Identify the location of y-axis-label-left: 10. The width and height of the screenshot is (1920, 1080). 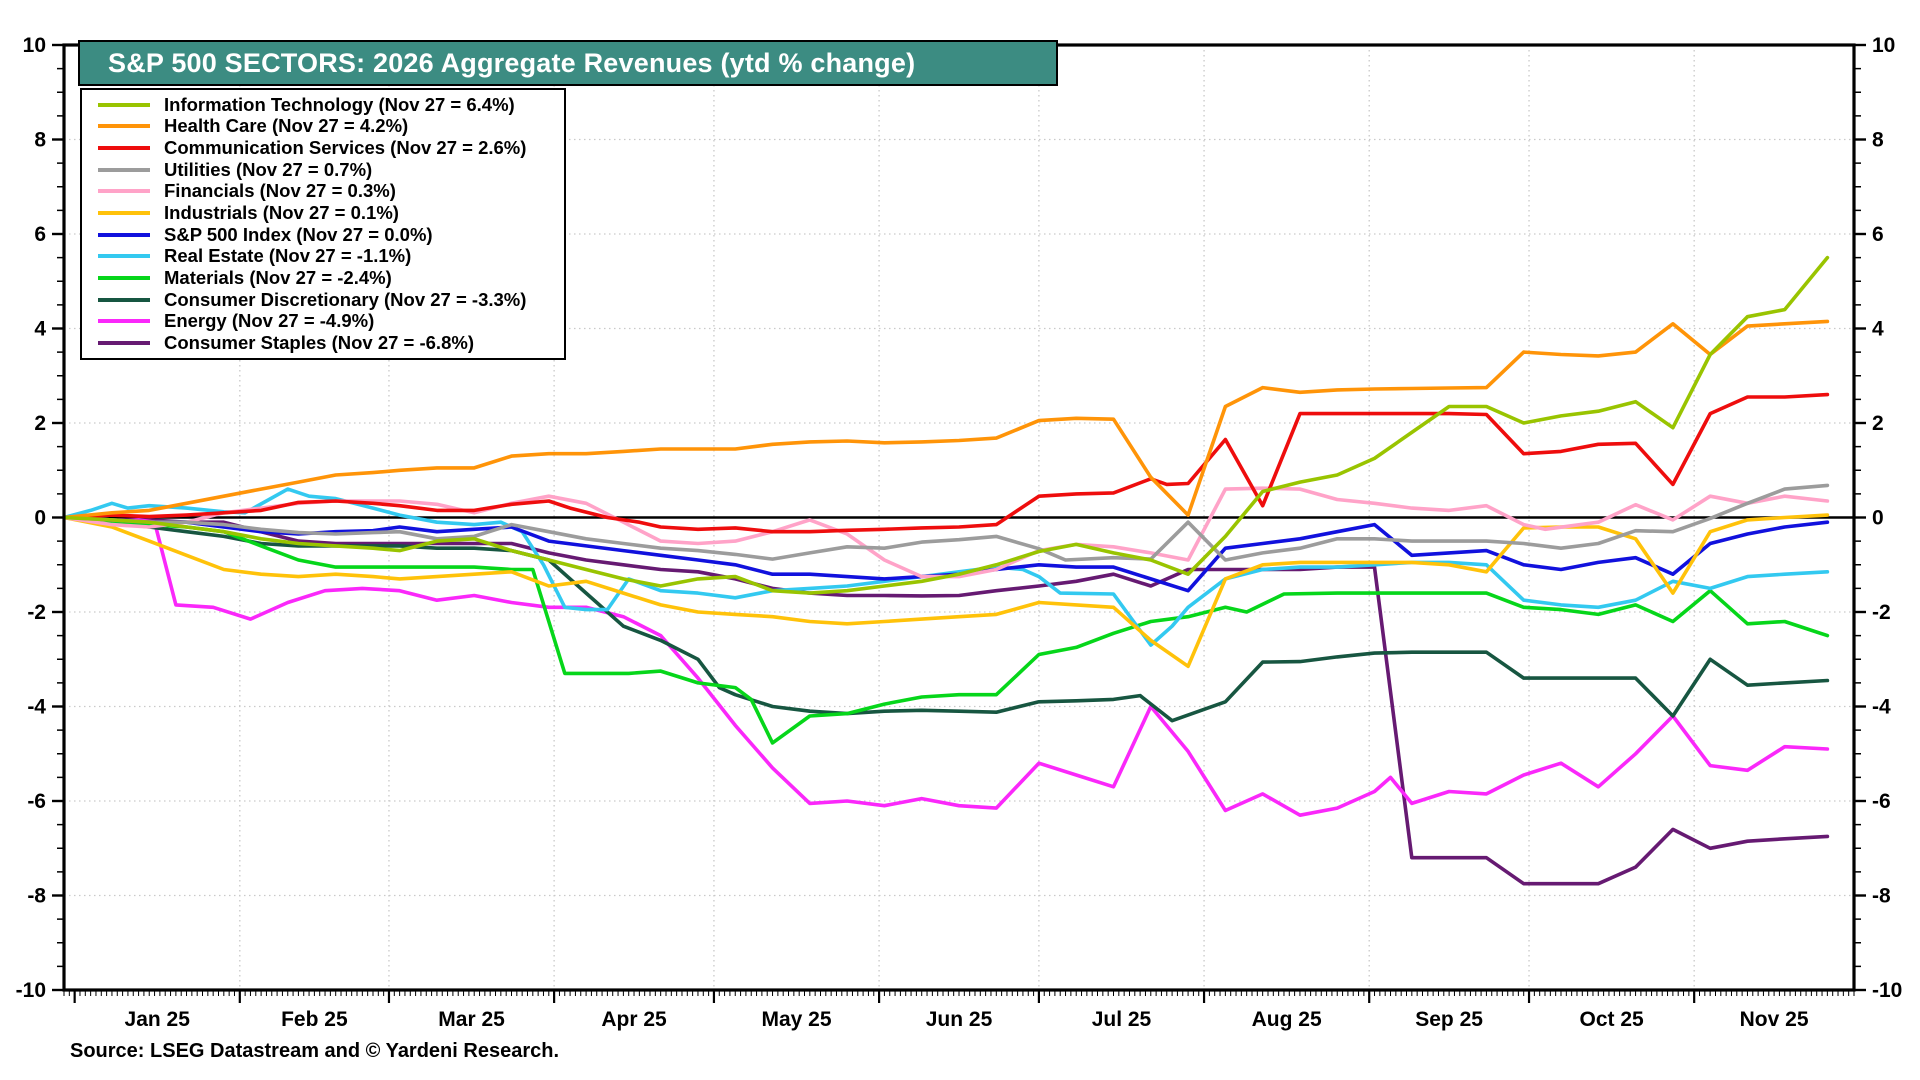
(34, 45).